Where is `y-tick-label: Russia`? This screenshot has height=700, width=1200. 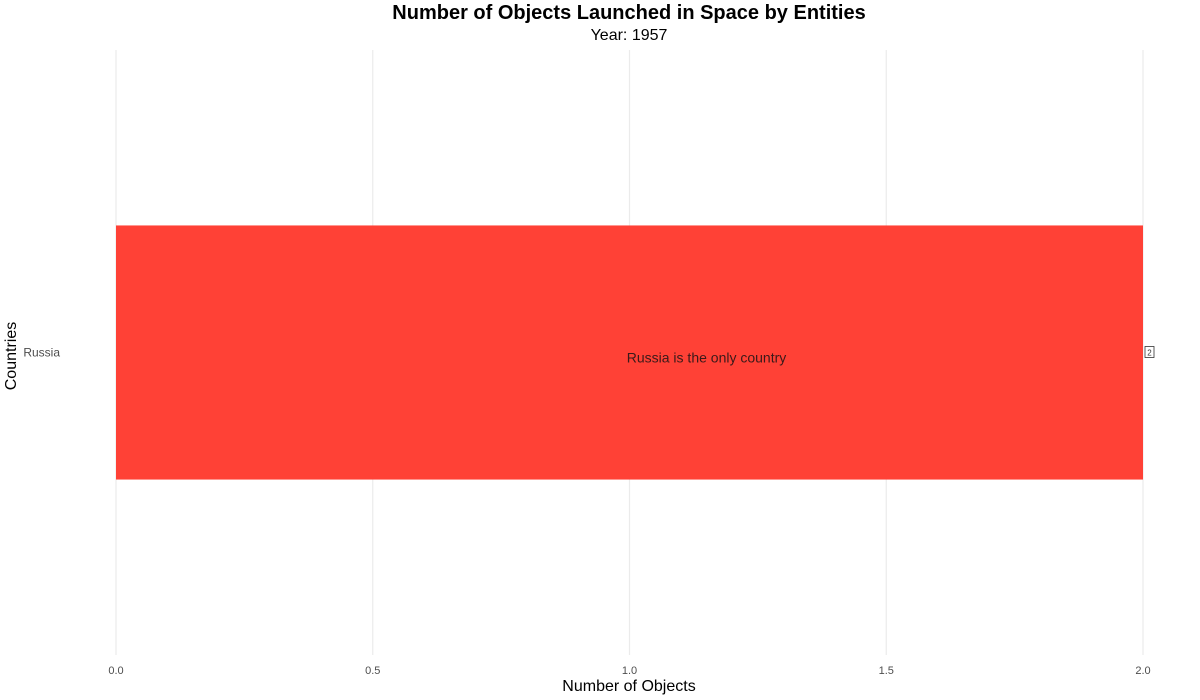 y-tick-label: Russia is located at coordinates (41, 353).